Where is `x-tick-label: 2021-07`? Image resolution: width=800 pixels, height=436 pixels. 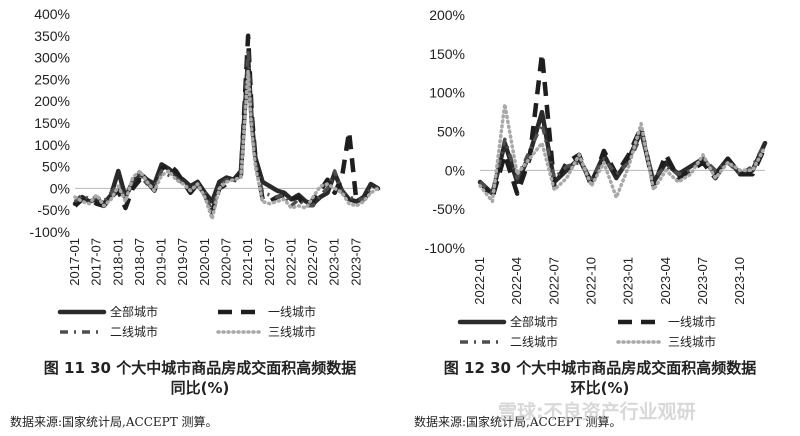
x-tick-label: 2021-07 is located at coordinates (269, 262).